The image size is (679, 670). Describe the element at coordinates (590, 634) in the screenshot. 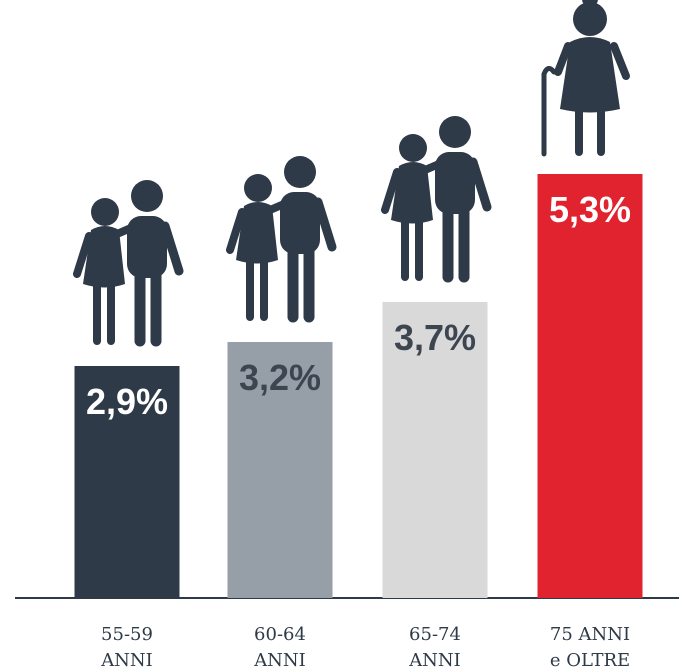

I see `x-tick-label-line: 75 ANNI` at that location.